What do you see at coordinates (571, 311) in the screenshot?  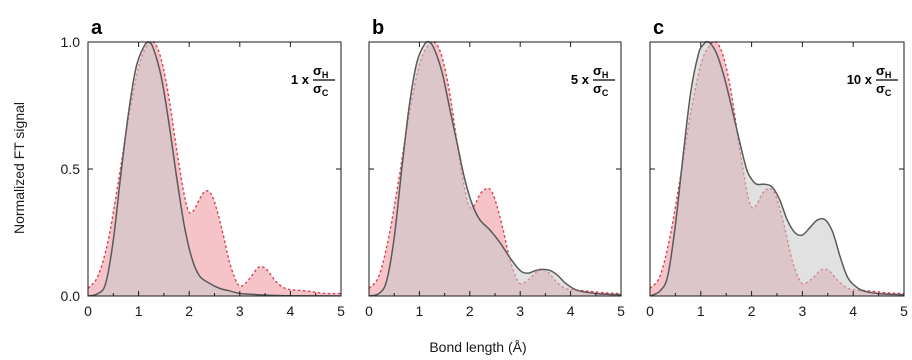 I see `x-tick-label-b-4: 4` at bounding box center [571, 311].